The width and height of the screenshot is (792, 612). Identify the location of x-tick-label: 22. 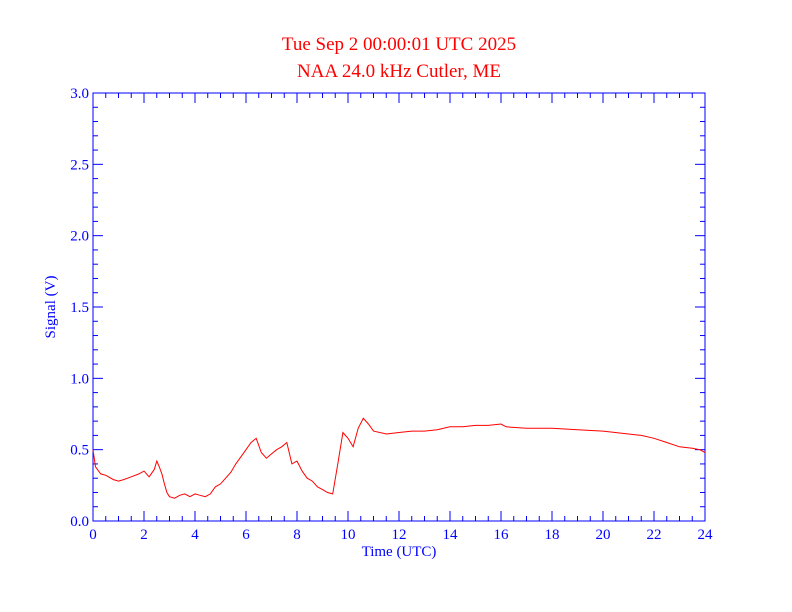
(654, 535).